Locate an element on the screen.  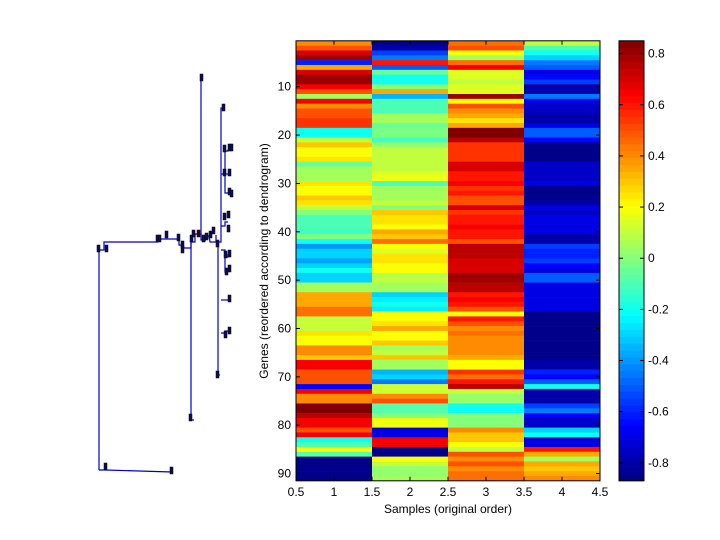
y-tick-label: 30 is located at coordinates (285, 183).